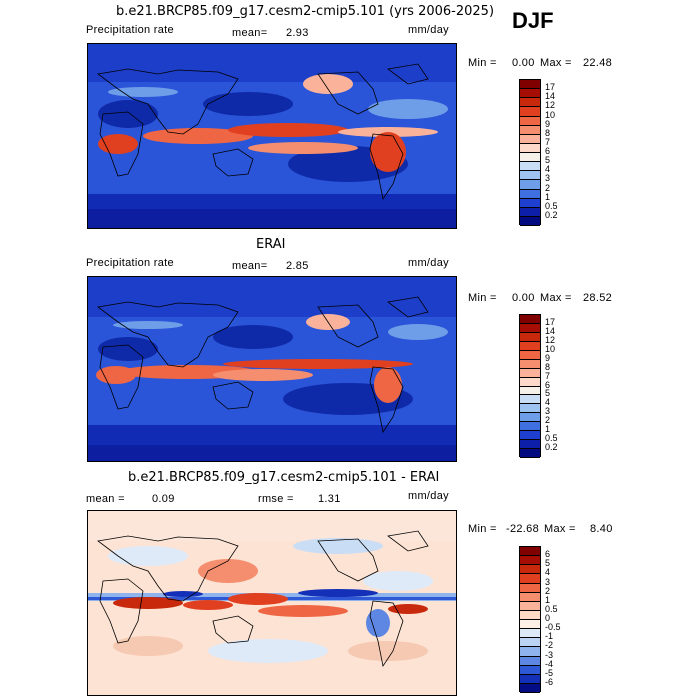 The height and width of the screenshot is (700, 700). I want to click on panel3-rmse-value: 1.31, so click(329, 499).